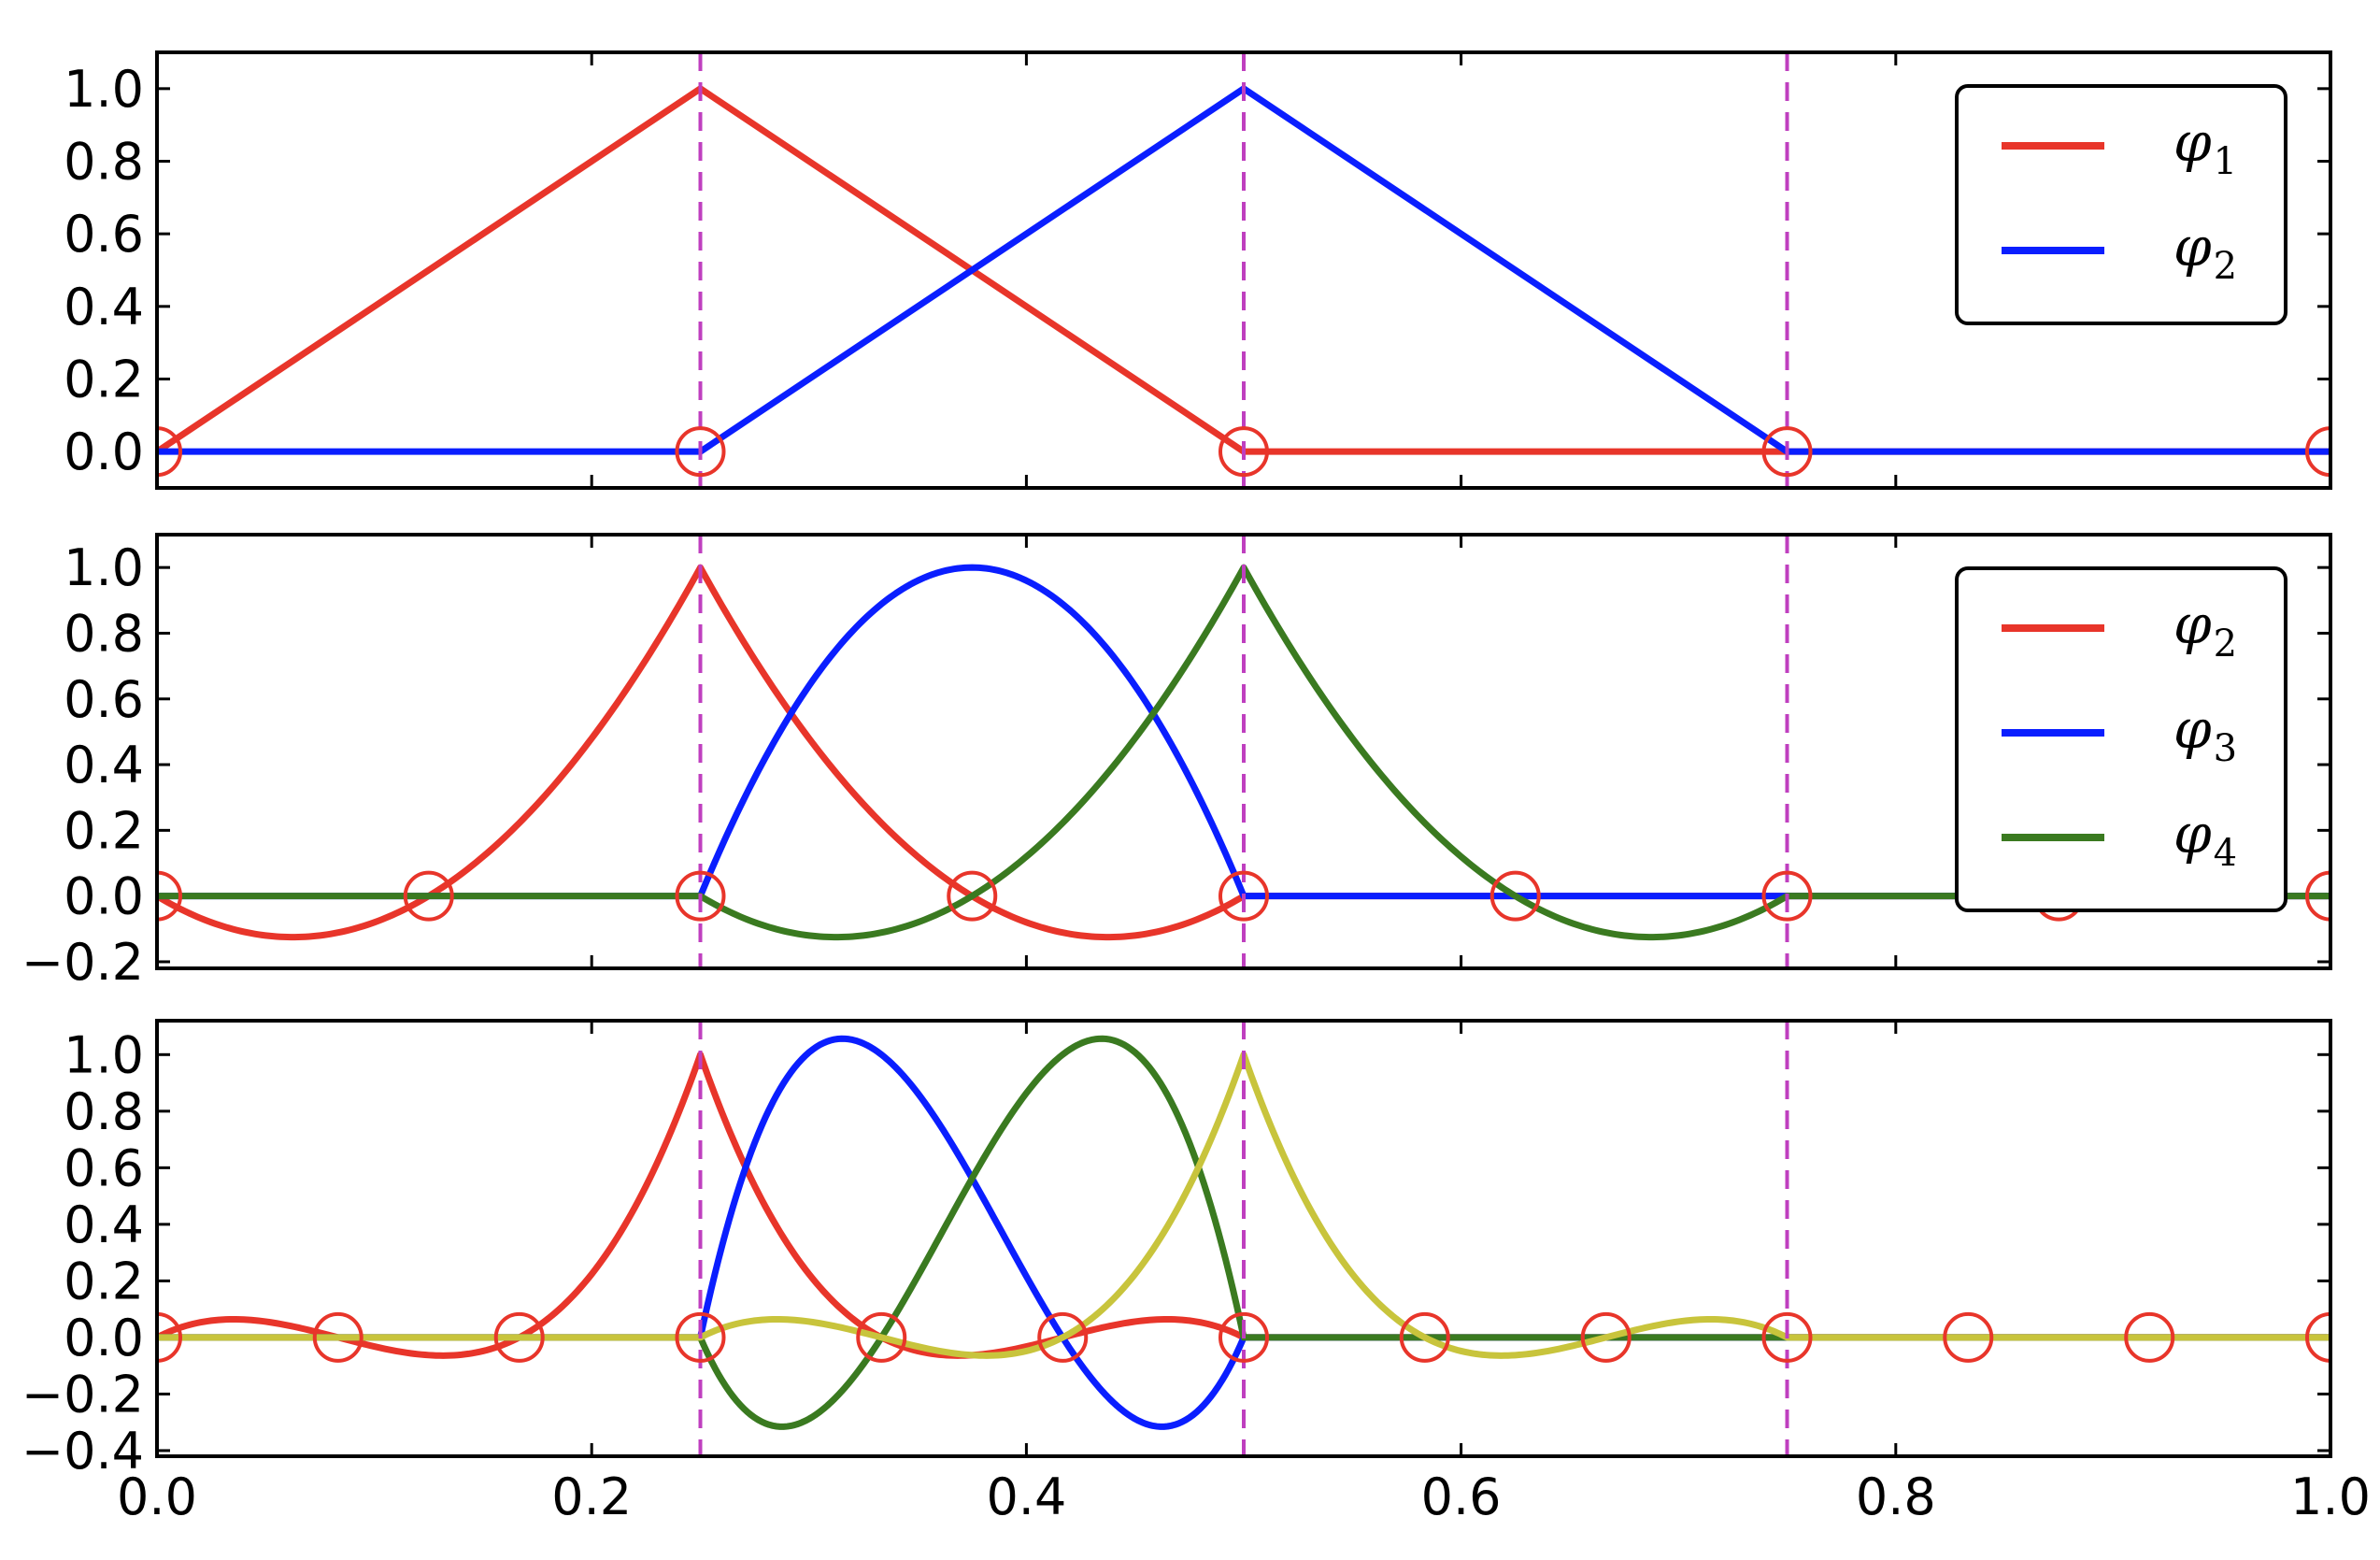  What do you see at coordinates (1026, 1496) in the screenshot?
I see `x-tick-label: 0.4` at bounding box center [1026, 1496].